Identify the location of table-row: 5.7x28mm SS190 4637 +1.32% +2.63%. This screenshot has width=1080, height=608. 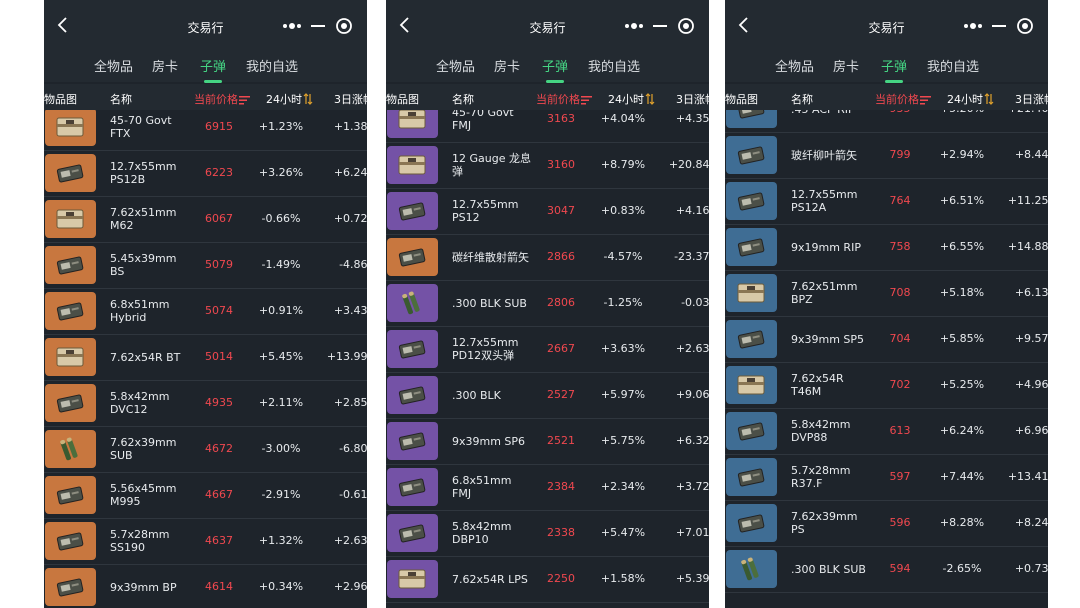
(205, 541).